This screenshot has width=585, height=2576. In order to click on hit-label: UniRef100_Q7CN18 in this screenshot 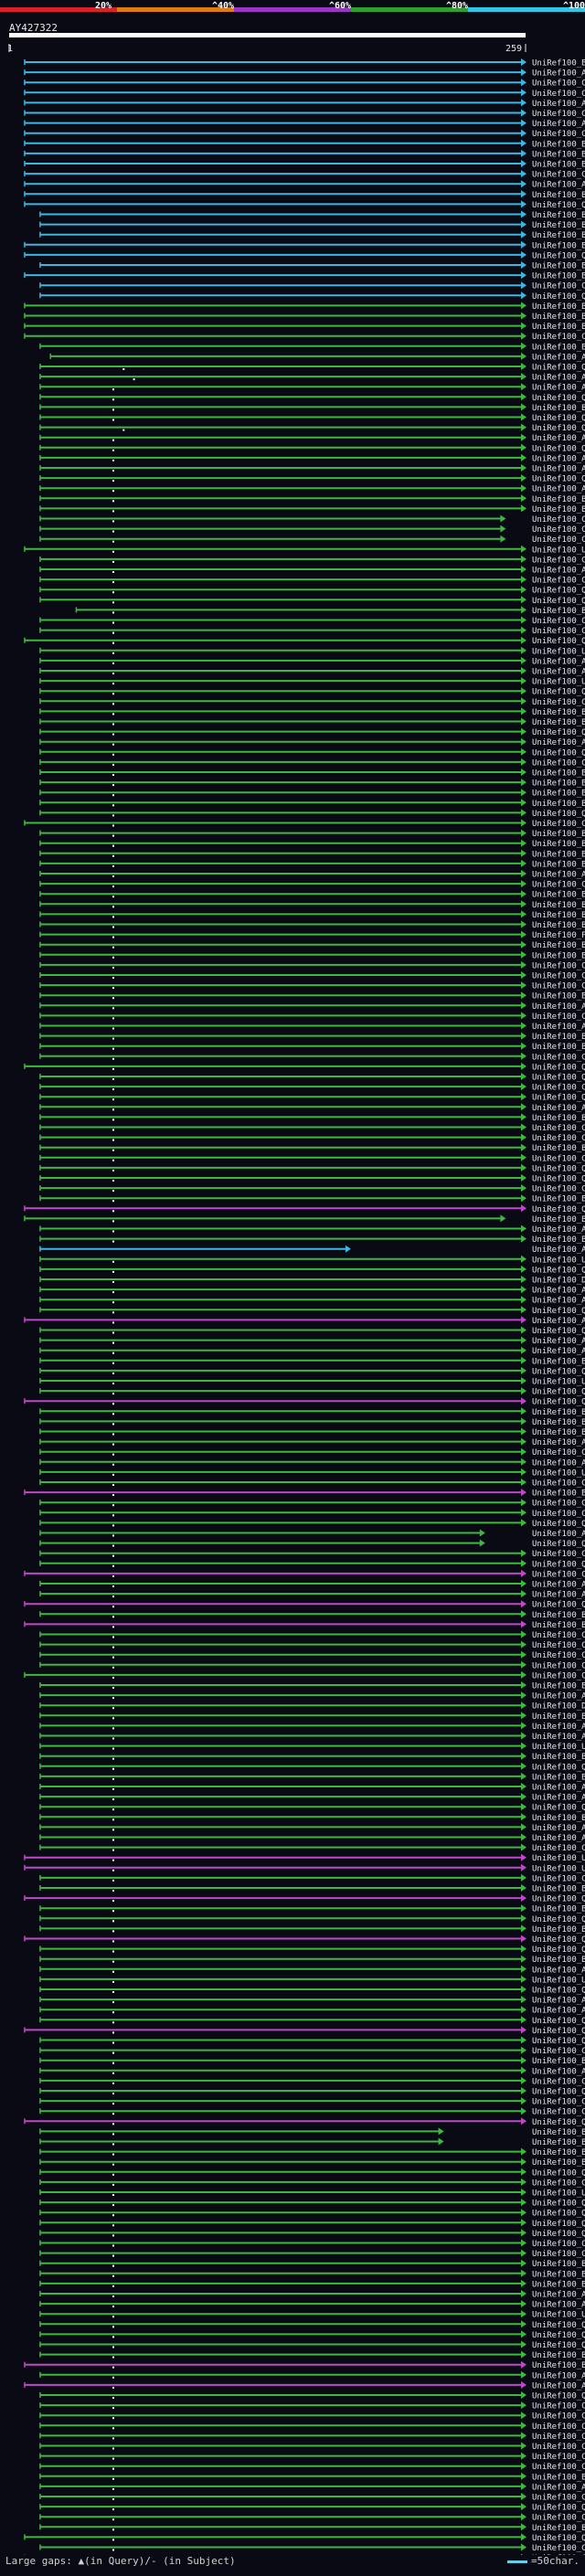, I will do `click(559, 732)`.